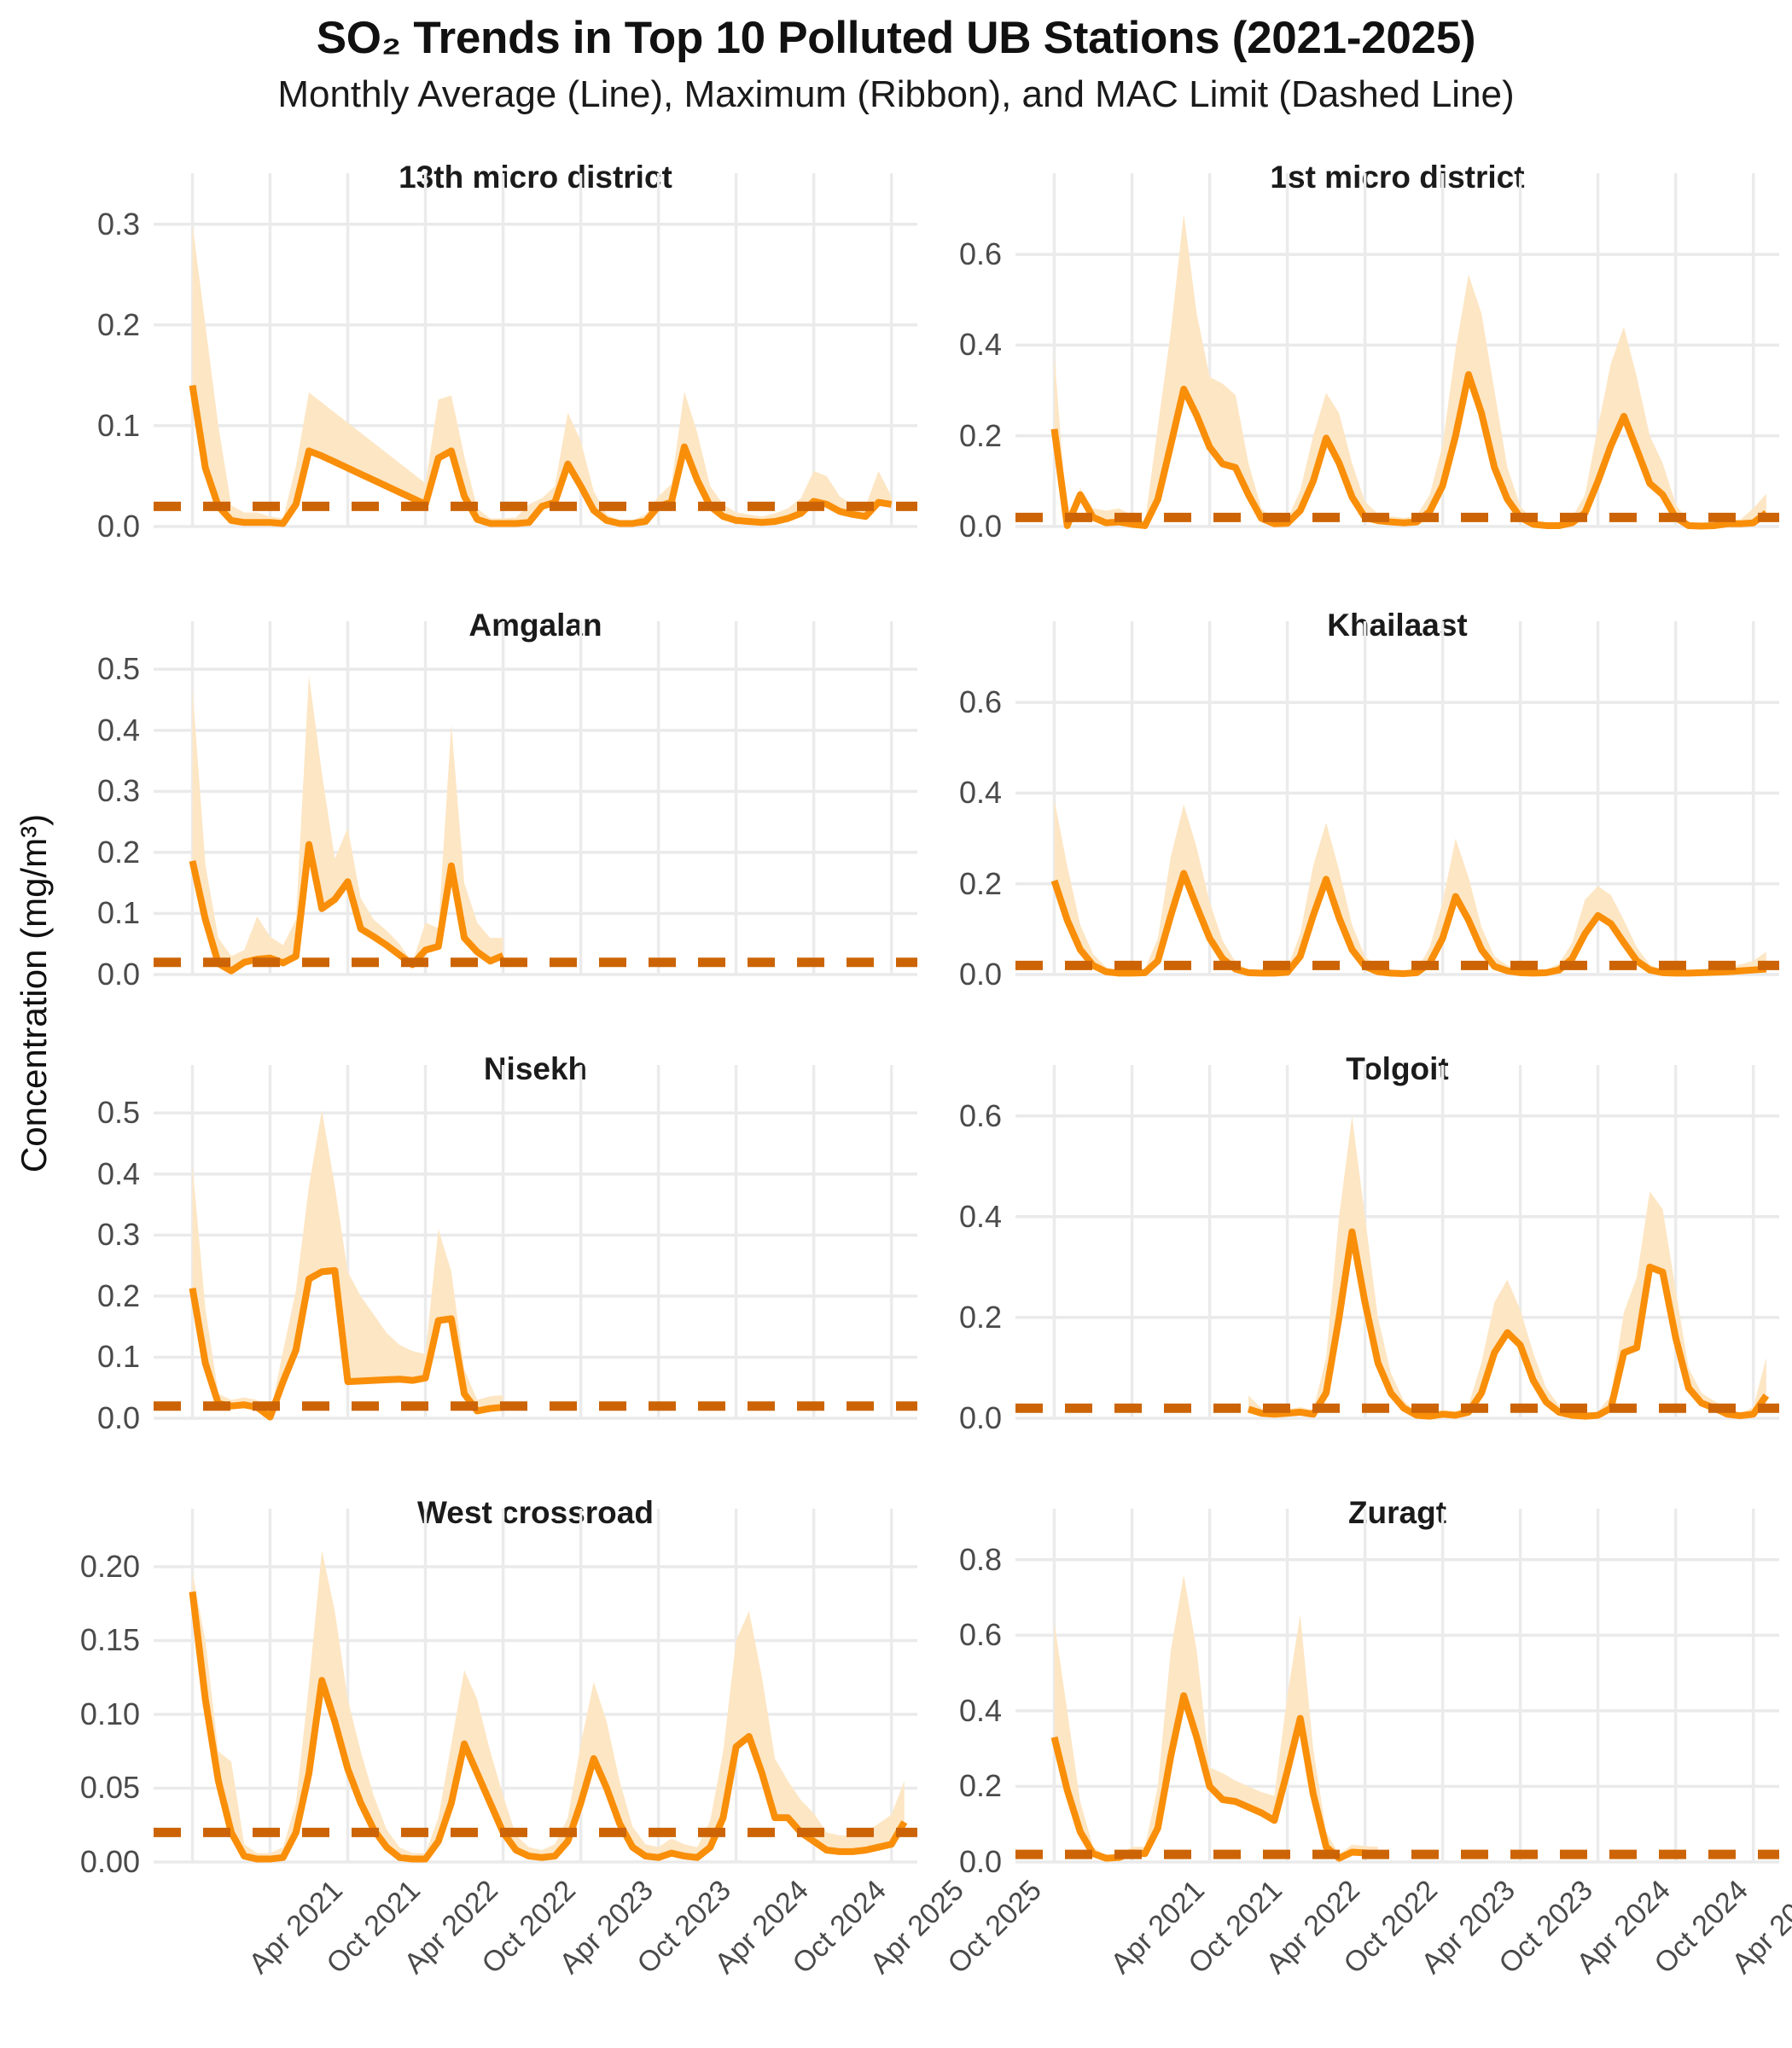 The height and width of the screenshot is (2048, 1792). I want to click on subplot-amgalan: Amgalan 0.0 0.1 0.2 0.3 0.4 0.5, so click(507, 800).